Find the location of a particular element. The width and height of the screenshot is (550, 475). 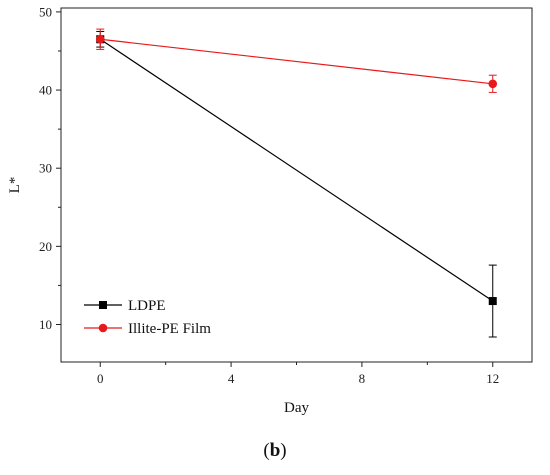

x-tick-label: 0 is located at coordinates (100, 378).